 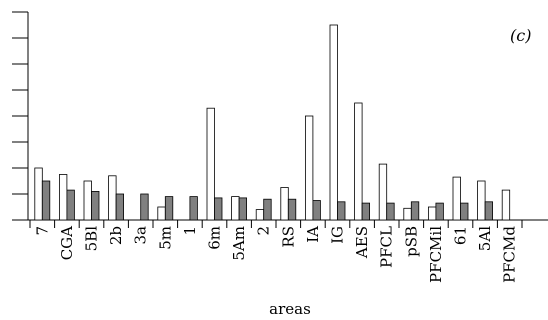 I want to click on x-tick-label: 5Am, so click(x=239, y=243).